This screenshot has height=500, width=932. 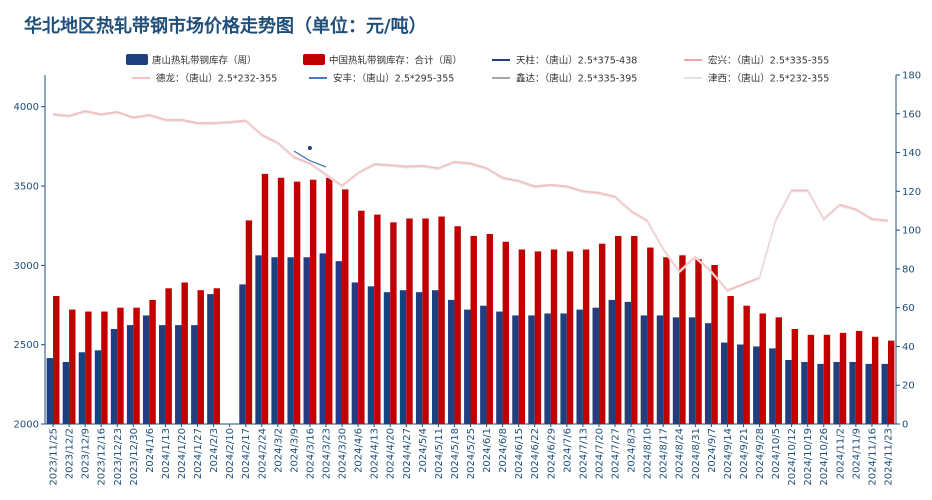 I want to click on x-tick-label: 2024/11/16, so click(x=872, y=457).